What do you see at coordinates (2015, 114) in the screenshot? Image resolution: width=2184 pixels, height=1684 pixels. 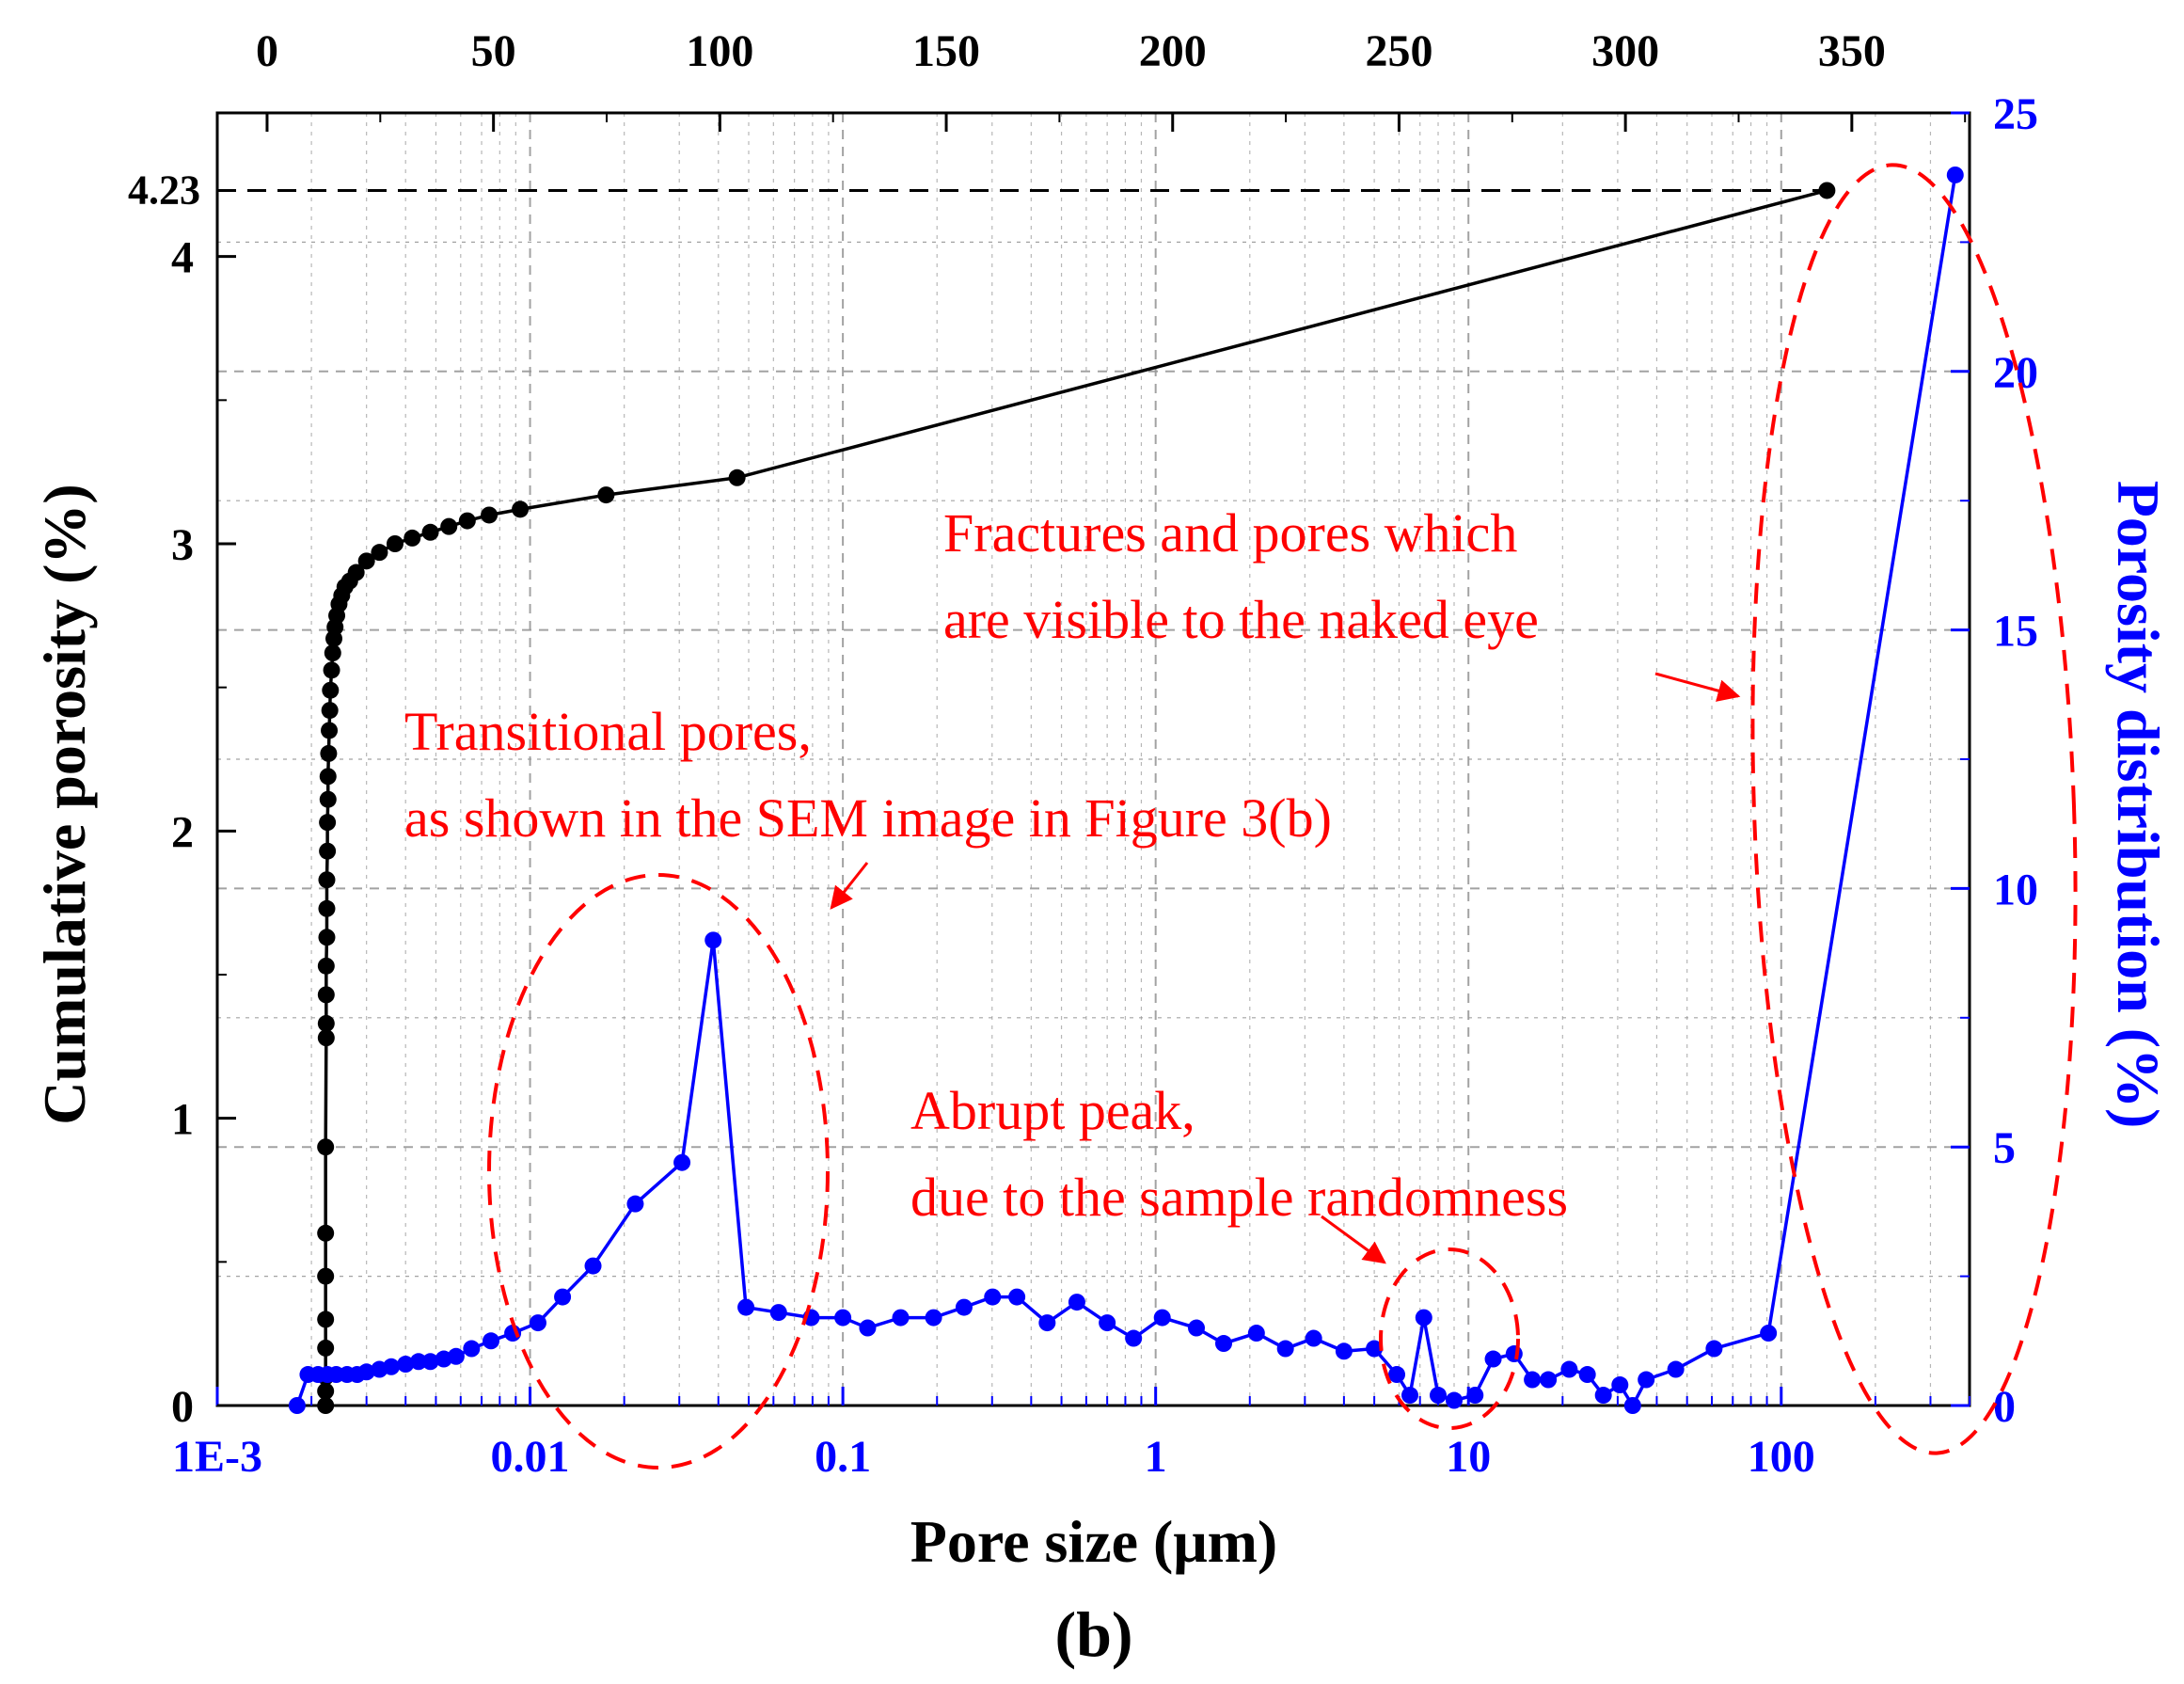 I see `y-right-tick-label: 25` at bounding box center [2015, 114].